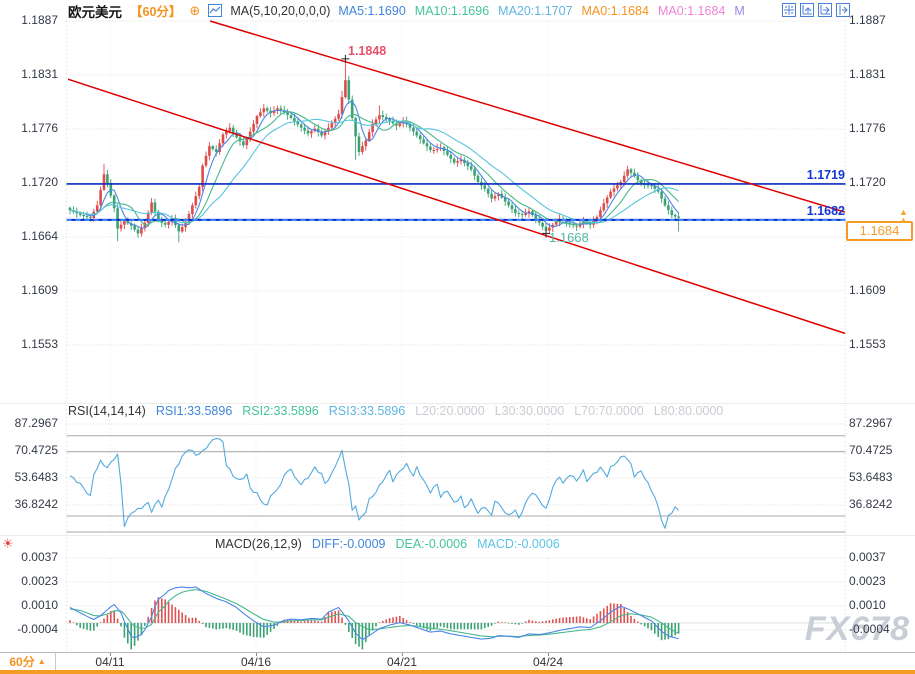  What do you see at coordinates (457, 672) in the screenshot?
I see `bottom-accent-bar` at bounding box center [457, 672].